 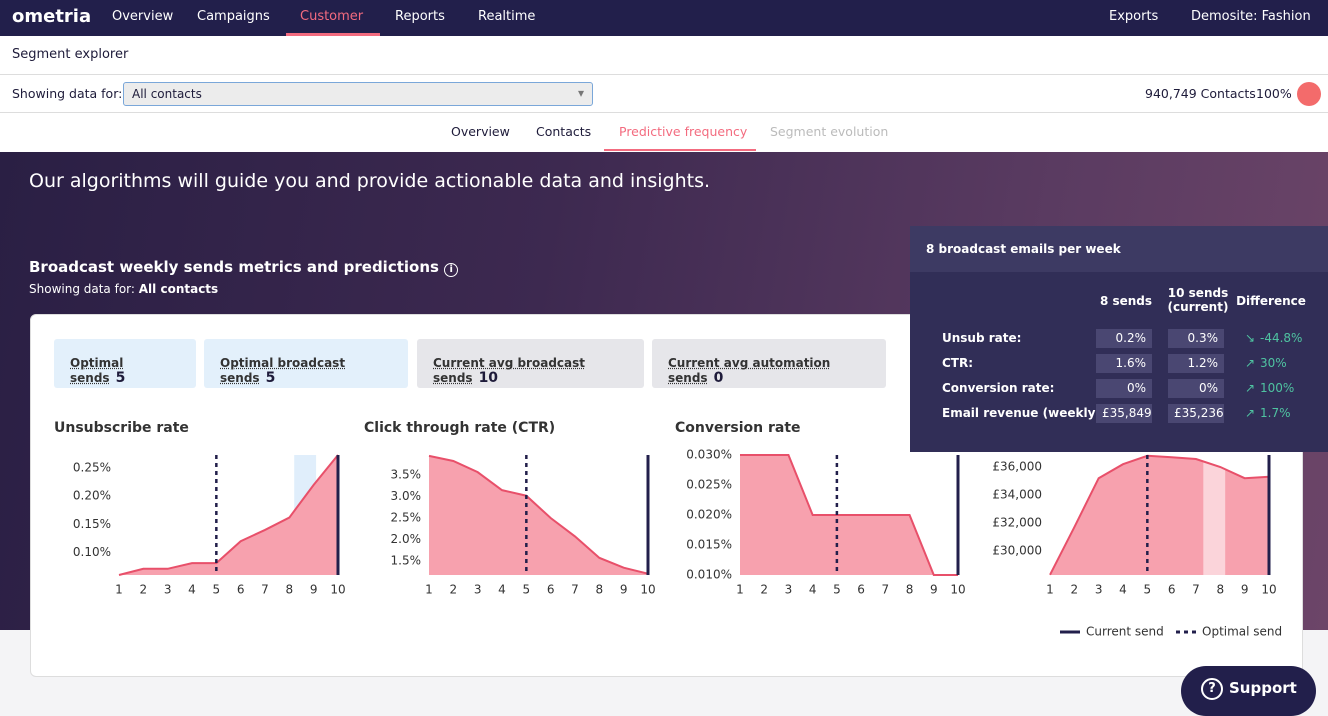 I want to click on tab: Contacts, so click(x=564, y=131).